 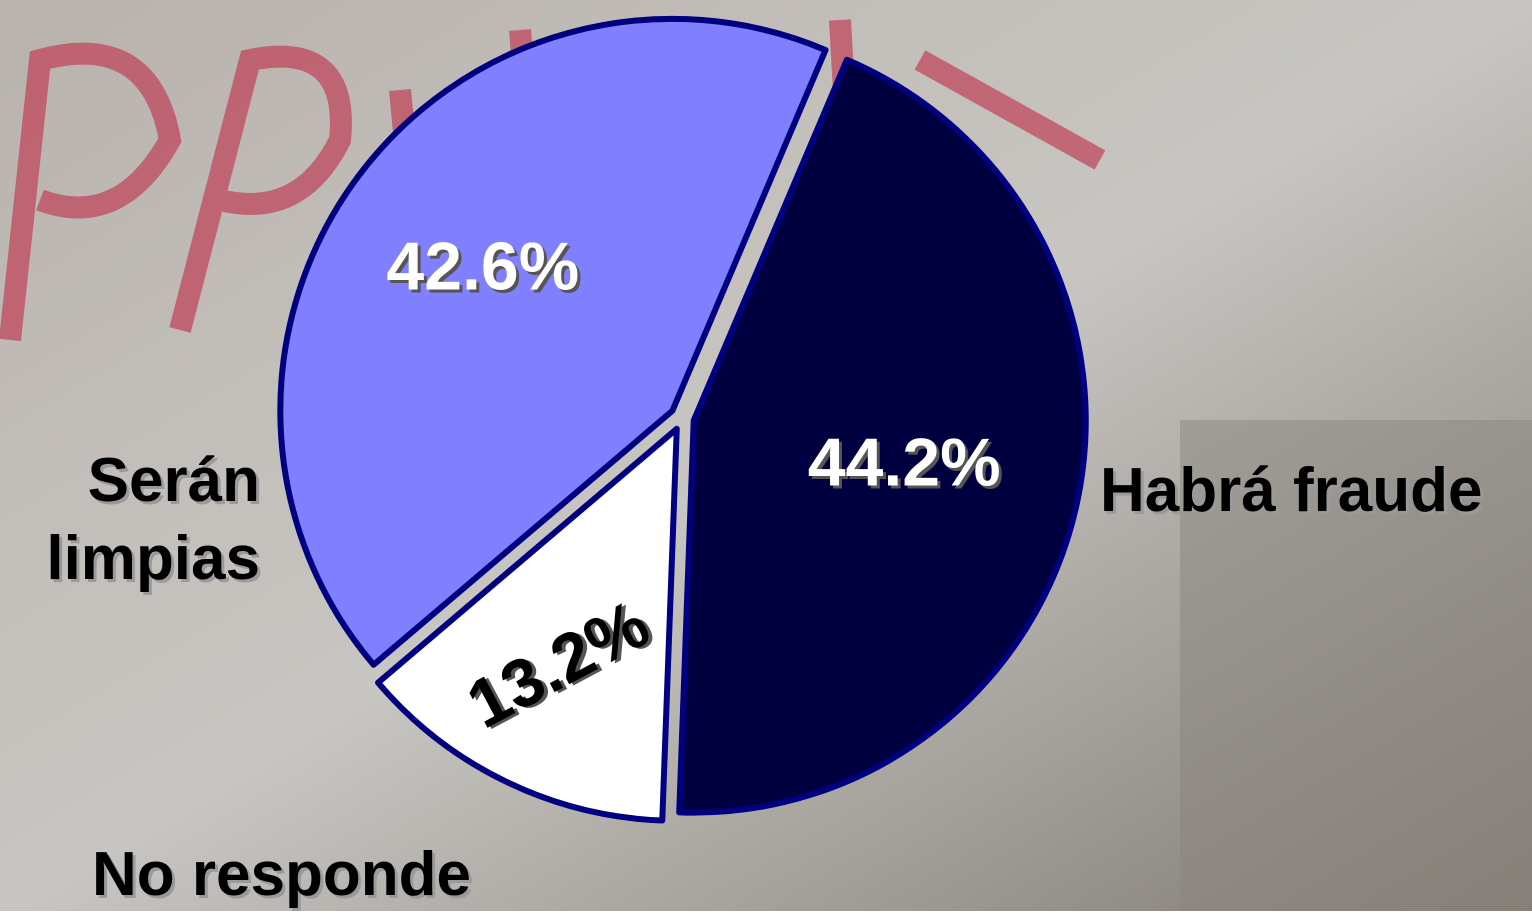 I want to click on pie-slice, so click(x=527, y=624).